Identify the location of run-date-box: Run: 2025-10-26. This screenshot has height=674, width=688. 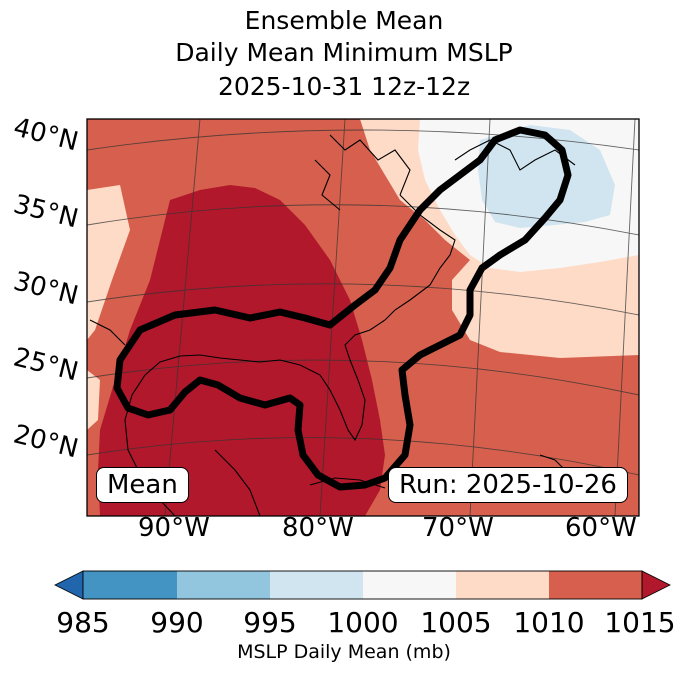
(508, 485).